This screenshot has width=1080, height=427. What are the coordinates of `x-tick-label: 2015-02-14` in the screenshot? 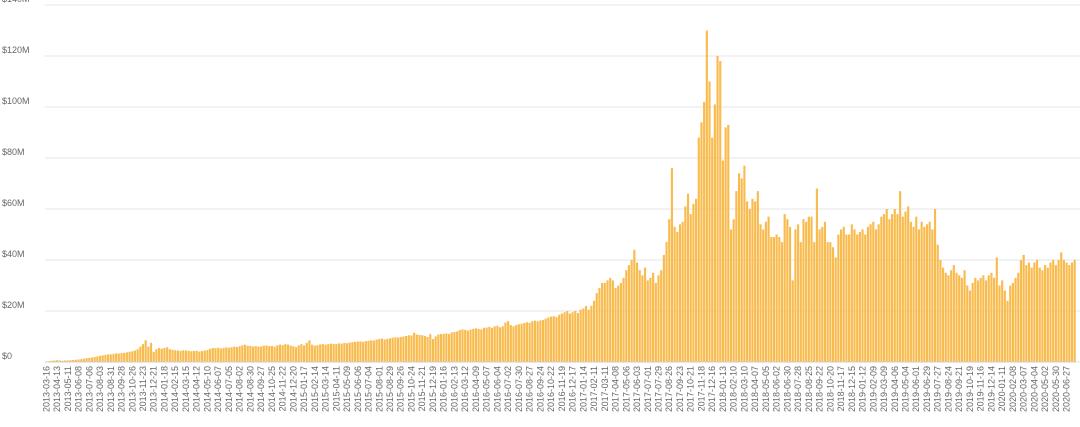 It's located at (315, 389).